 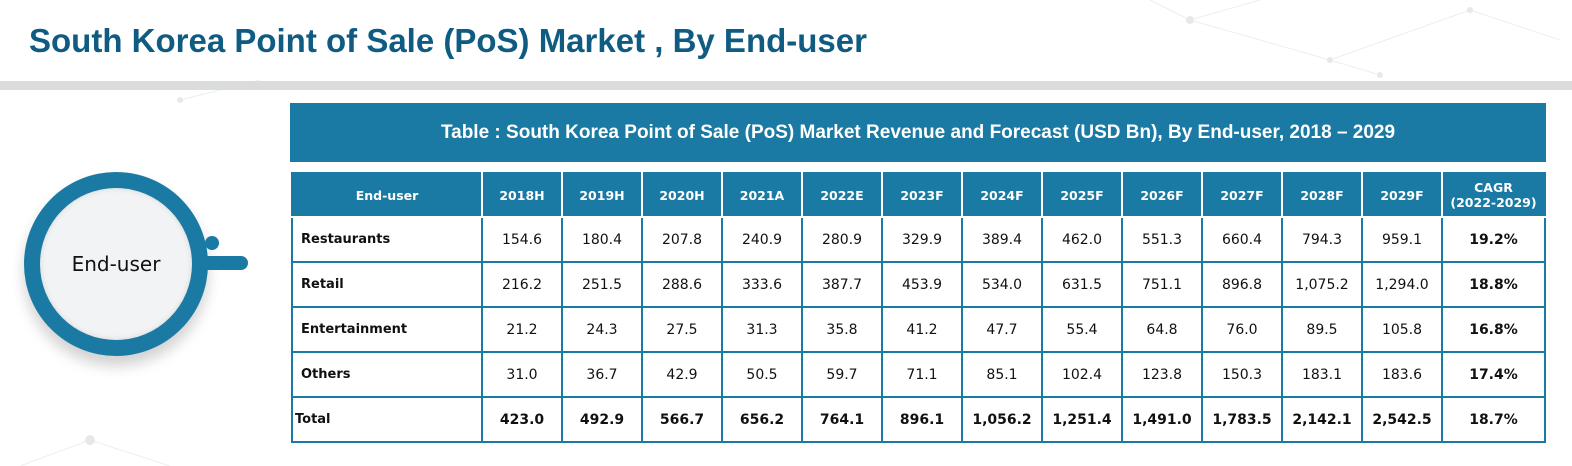 I want to click on badge-knob, so click(x=212, y=243).